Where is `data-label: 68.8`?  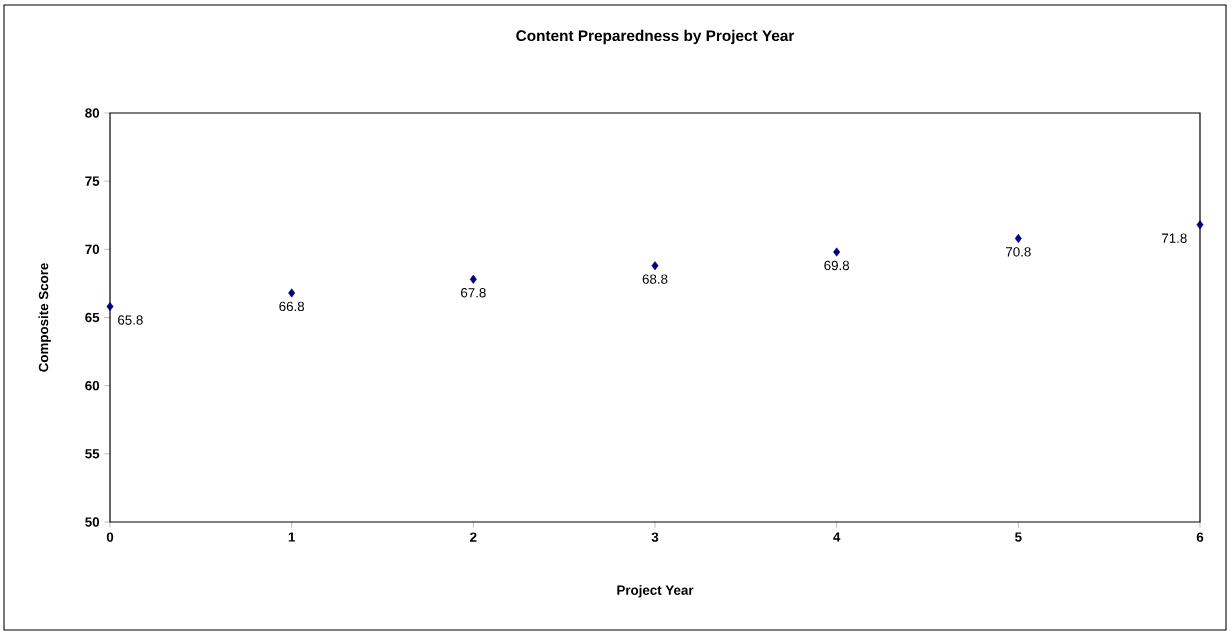 data-label: 68.8 is located at coordinates (655, 279).